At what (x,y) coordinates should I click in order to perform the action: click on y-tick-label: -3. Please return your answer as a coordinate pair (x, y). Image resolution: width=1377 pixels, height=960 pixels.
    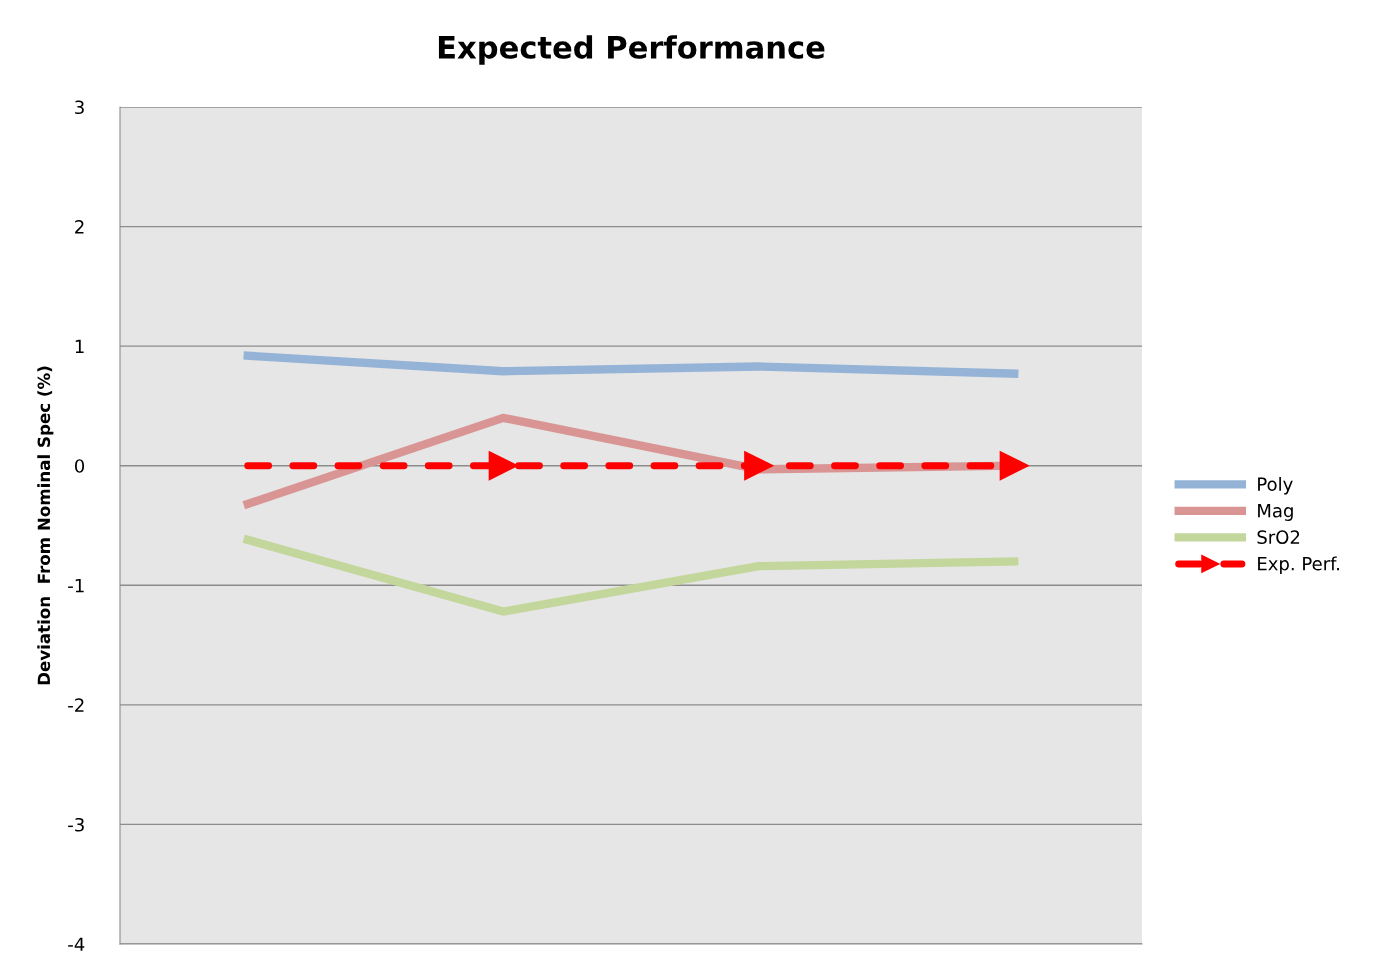
    Looking at the image, I should click on (76, 824).